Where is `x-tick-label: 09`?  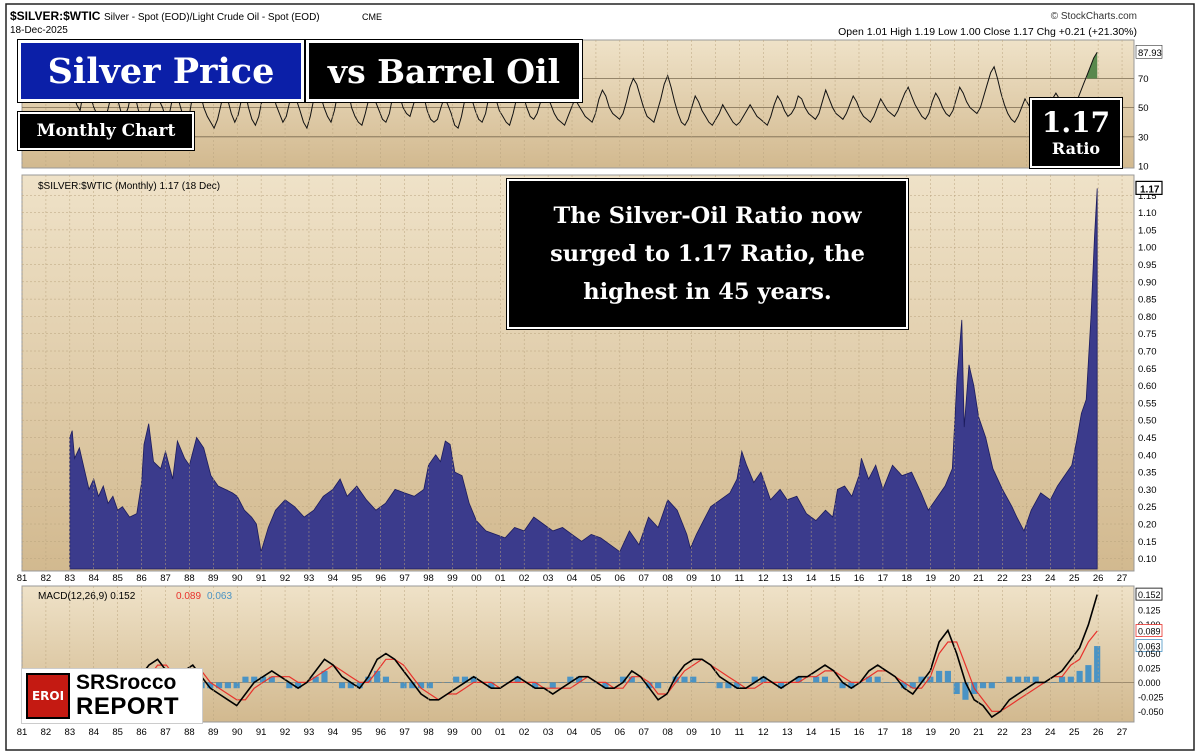 x-tick-label: 09 is located at coordinates (691, 732).